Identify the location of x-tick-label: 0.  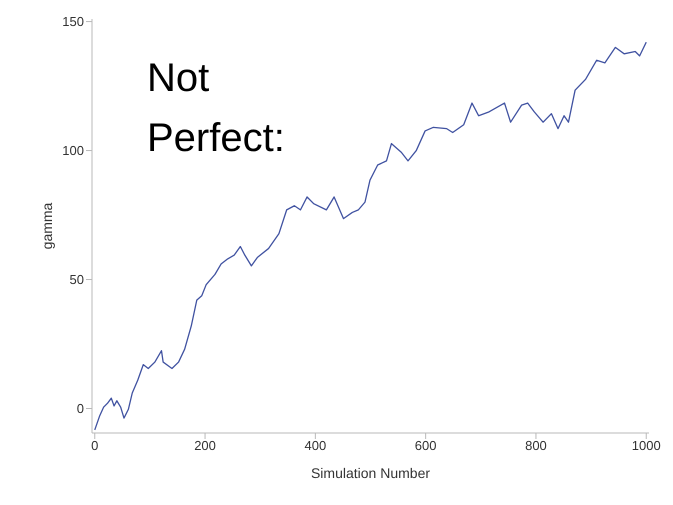
(94, 446).